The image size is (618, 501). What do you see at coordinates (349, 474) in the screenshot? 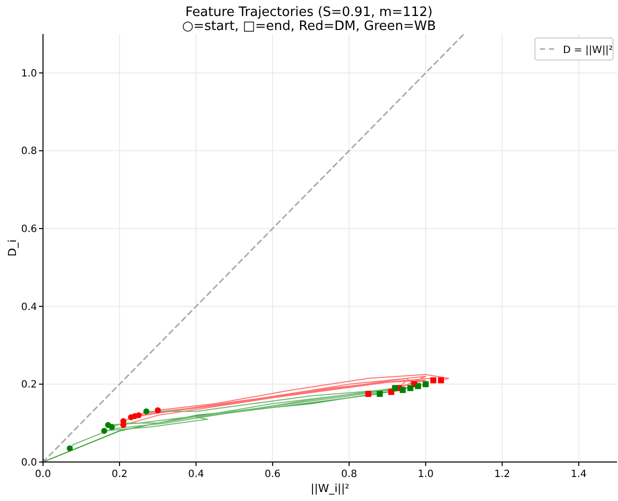
I see `x-tick-label: 0.8` at bounding box center [349, 474].